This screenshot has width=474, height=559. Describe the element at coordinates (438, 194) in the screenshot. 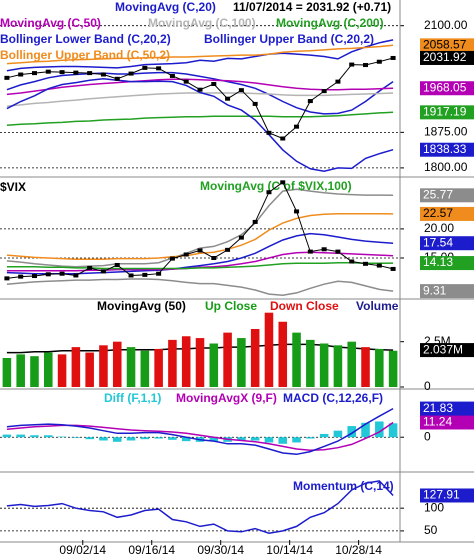

I see `value-box-label: 25.77` at that location.